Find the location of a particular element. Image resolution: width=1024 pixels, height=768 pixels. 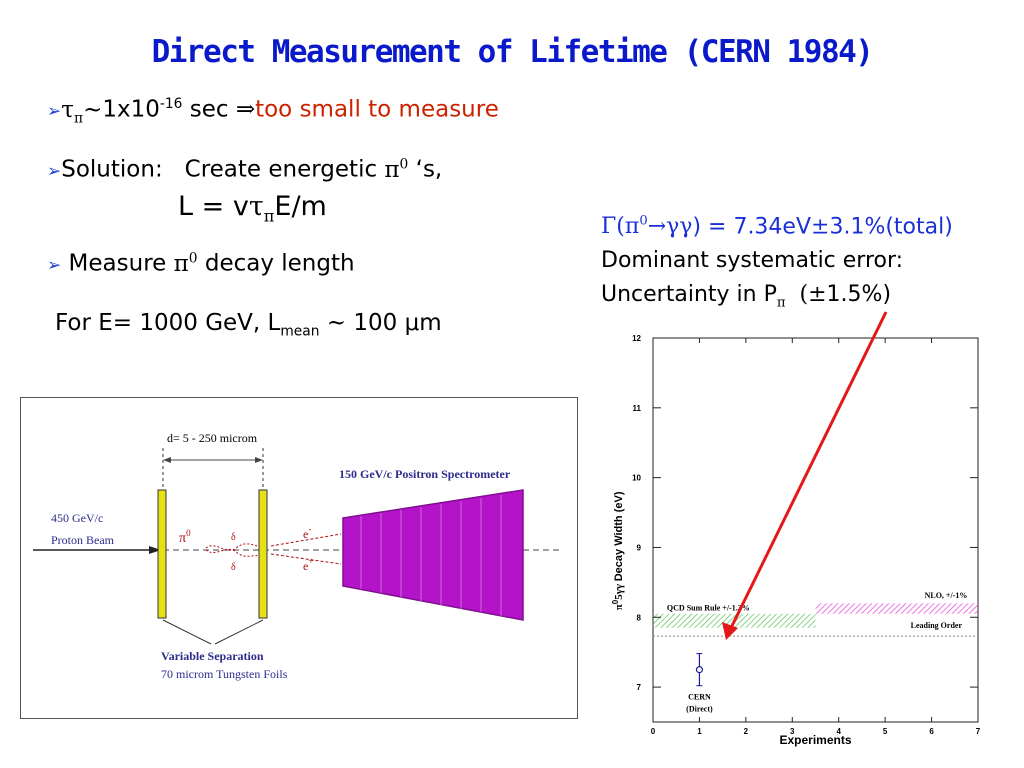

tungsten-foil-left is located at coordinates (162, 554).